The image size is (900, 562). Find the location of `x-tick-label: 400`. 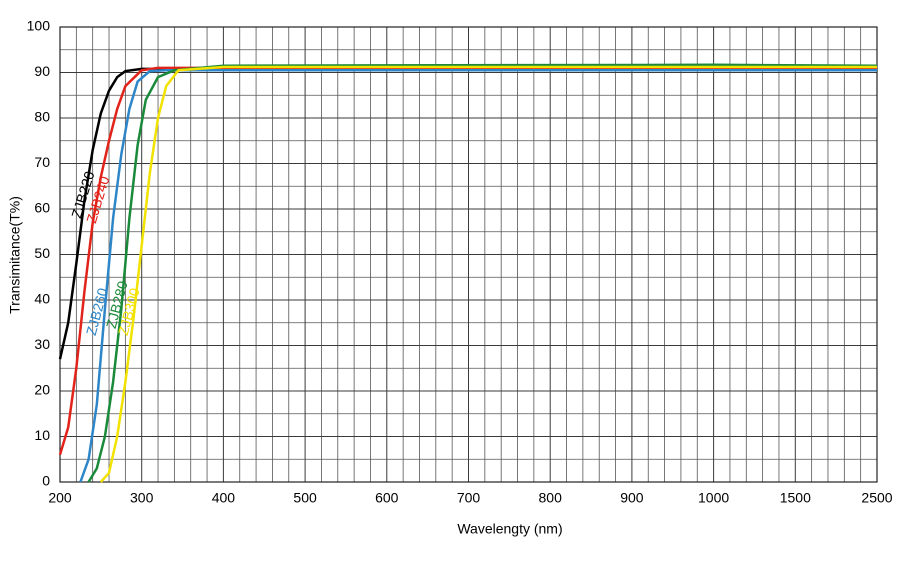

x-tick-label: 400 is located at coordinates (224, 498).